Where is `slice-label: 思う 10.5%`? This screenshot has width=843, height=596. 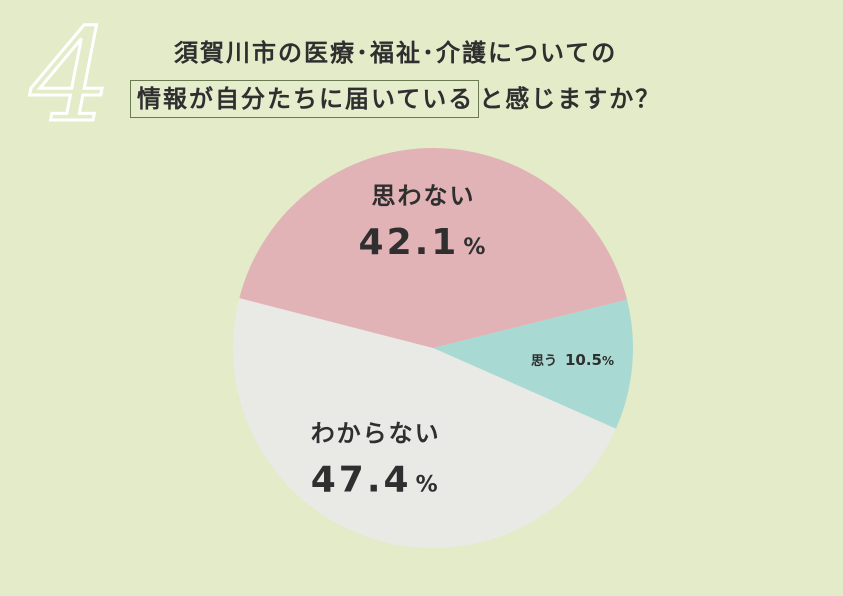 slice-label: 思う 10.5% is located at coordinates (572, 360).